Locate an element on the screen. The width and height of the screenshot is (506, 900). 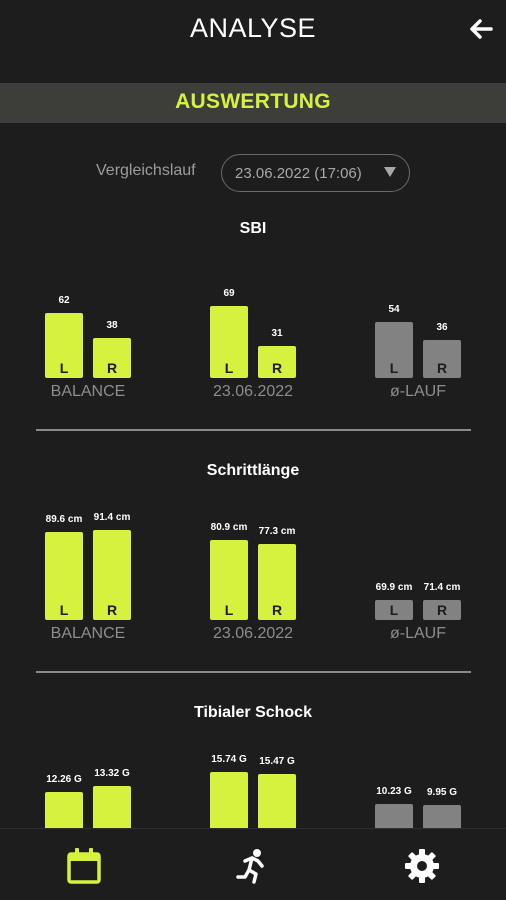
bar-value-label: 10.23 G is located at coordinates (394, 791).